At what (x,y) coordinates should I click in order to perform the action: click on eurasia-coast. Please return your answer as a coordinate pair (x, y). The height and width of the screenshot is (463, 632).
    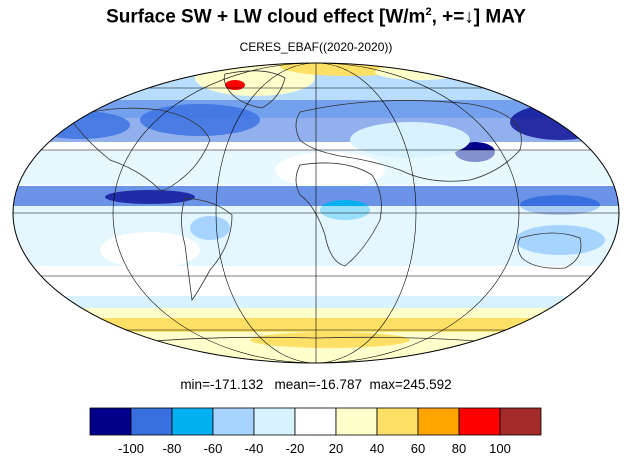
    Looking at the image, I should click on (408, 141).